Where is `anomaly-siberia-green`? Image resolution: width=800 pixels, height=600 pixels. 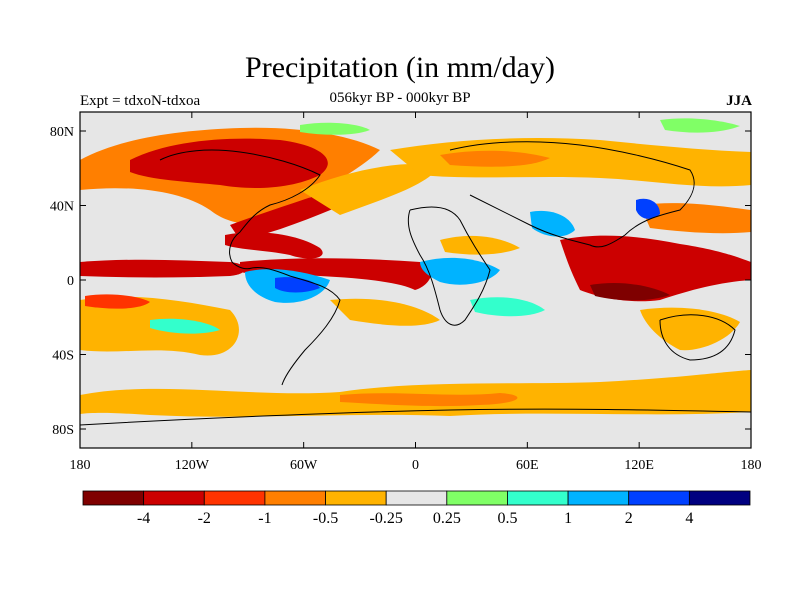 anomaly-siberia-green is located at coordinates (700, 125).